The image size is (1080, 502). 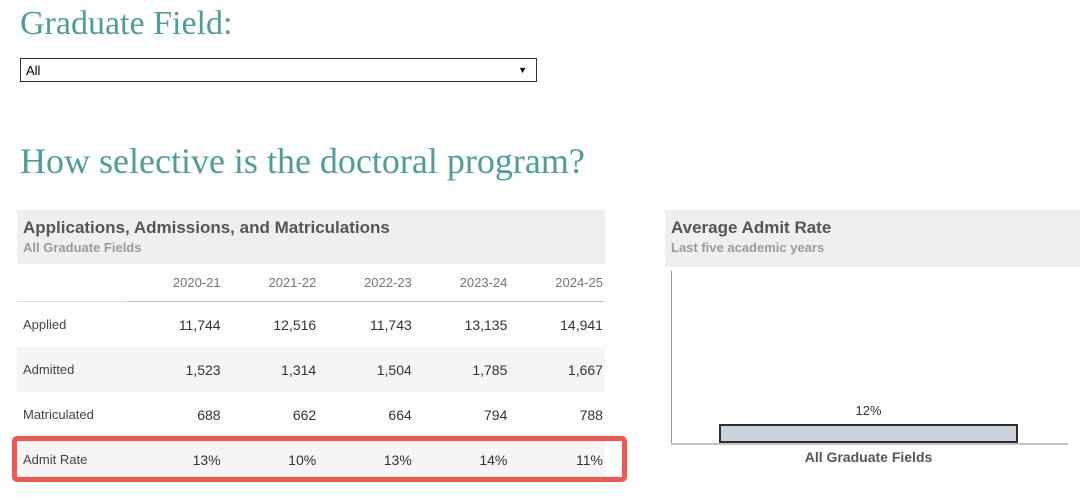 I want to click on chart-title: Average Admit Rate, so click(x=751, y=227).